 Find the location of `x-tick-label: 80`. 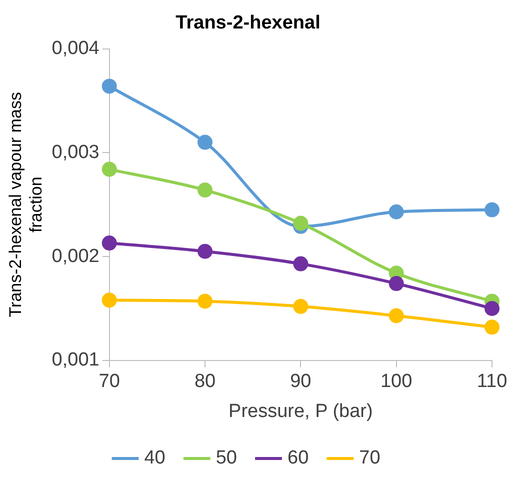

x-tick-label: 80 is located at coordinates (205, 381).